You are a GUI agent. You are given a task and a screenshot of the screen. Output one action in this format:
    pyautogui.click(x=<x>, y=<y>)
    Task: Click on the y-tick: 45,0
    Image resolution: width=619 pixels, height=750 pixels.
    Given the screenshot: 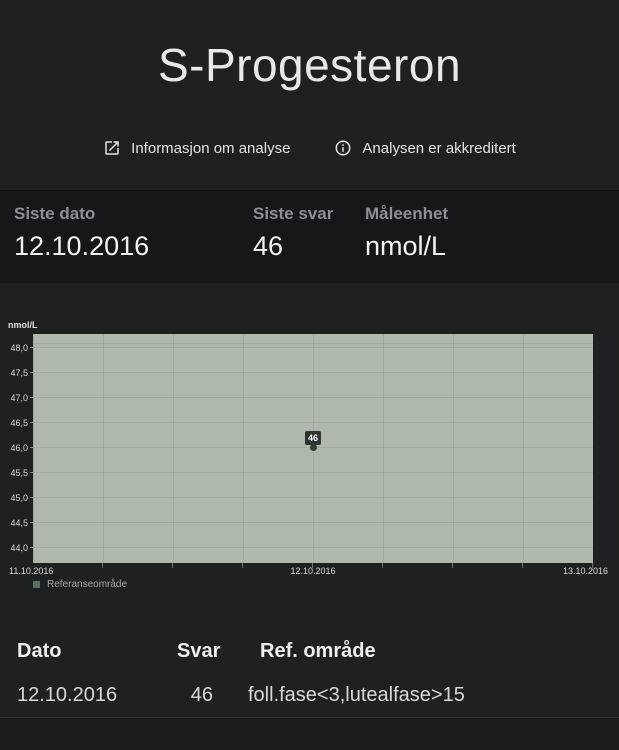 What is the action you would take?
    pyautogui.click(x=16, y=497)
    